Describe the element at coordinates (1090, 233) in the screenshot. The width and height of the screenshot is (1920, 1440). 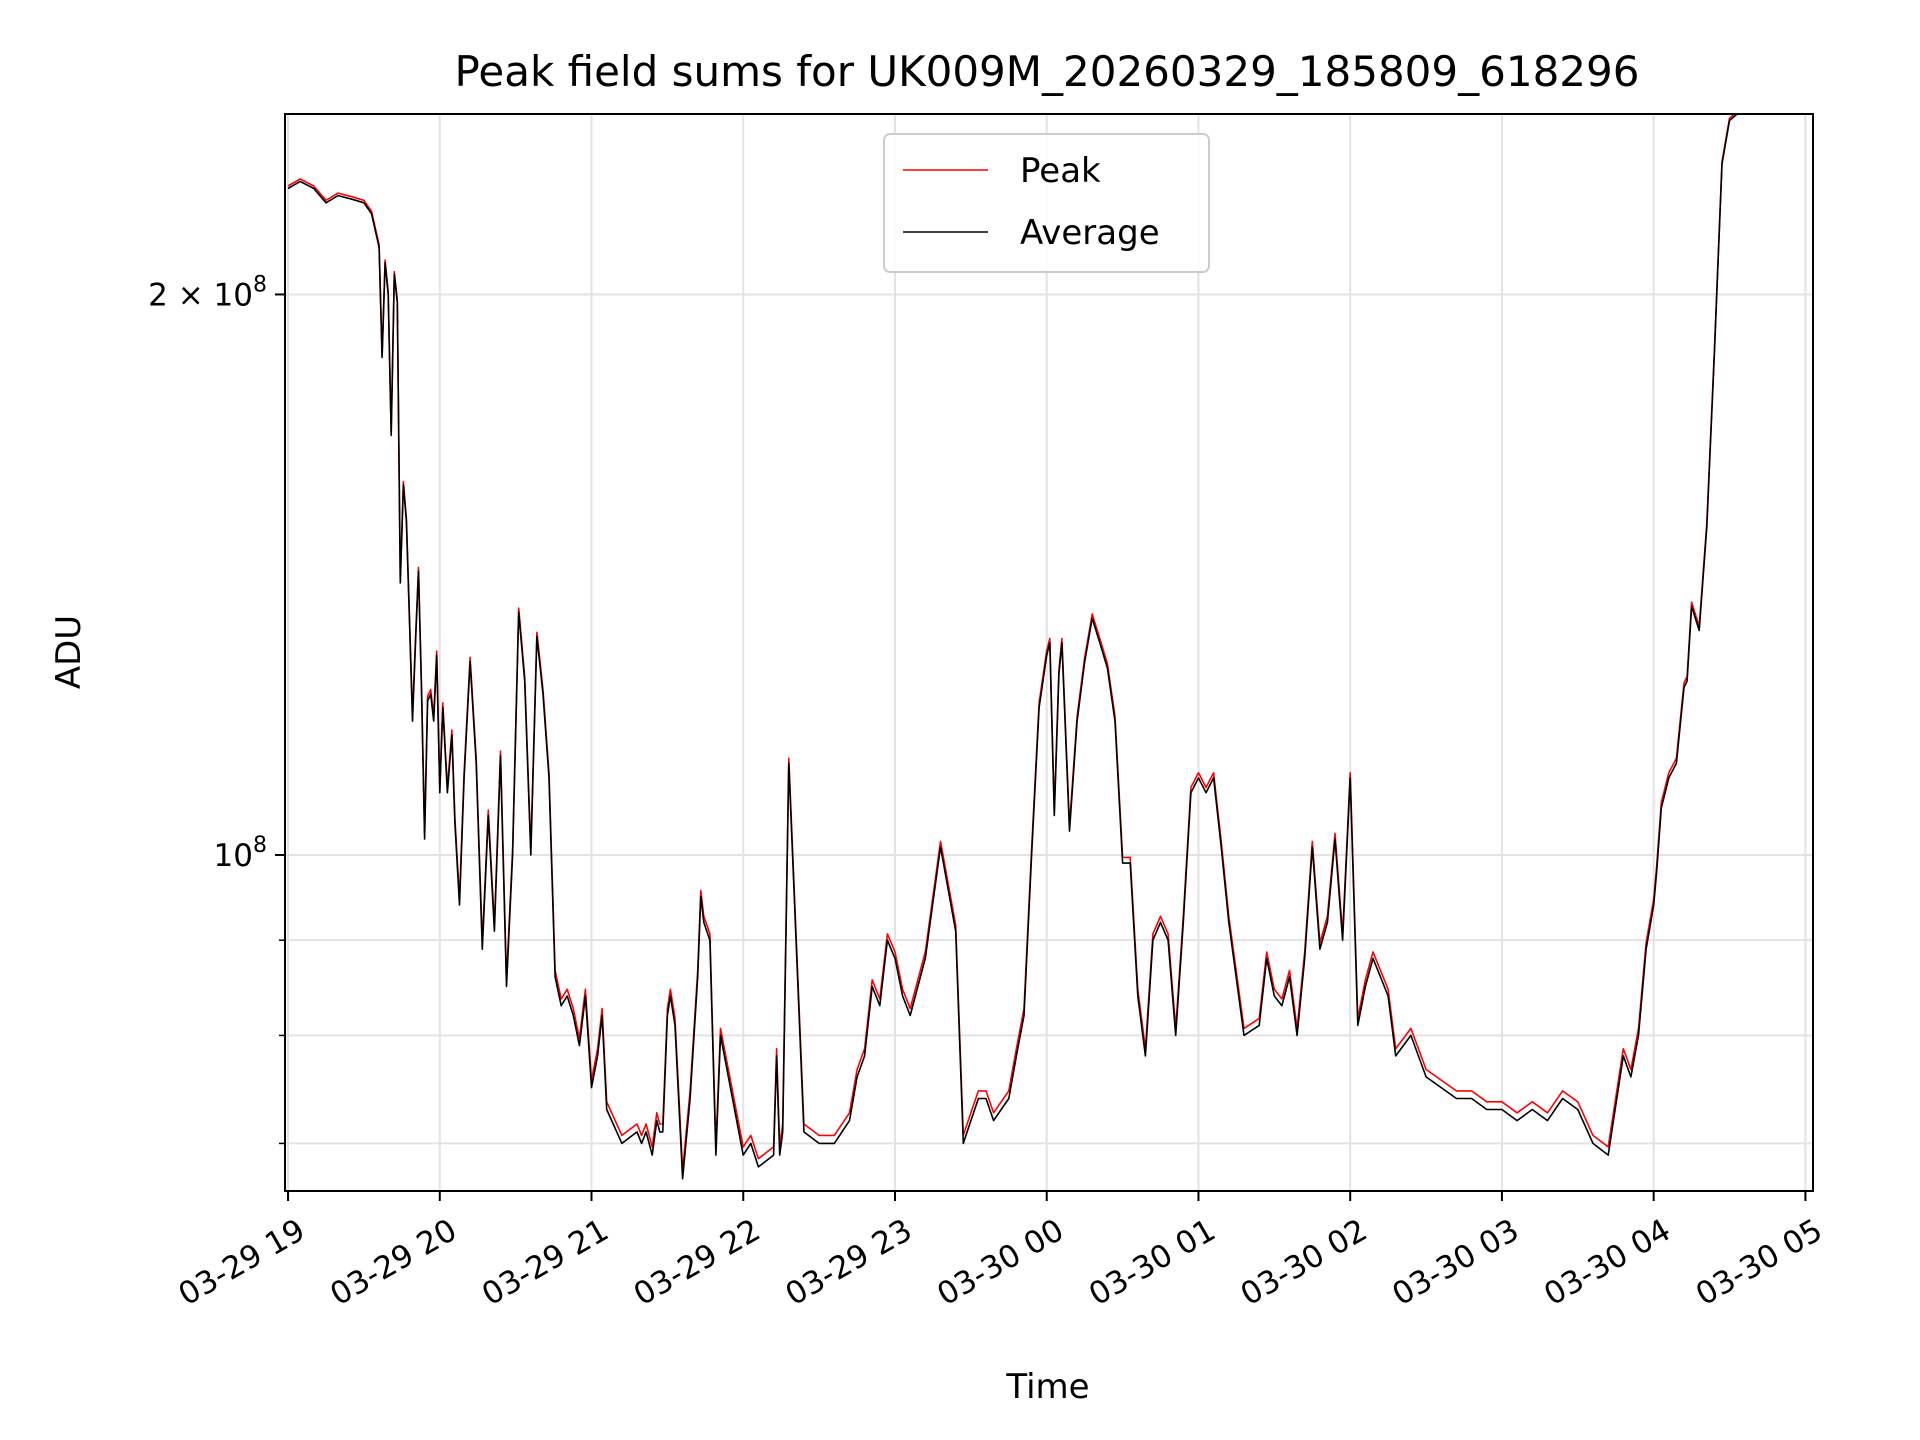
I see `legend-label-average: Average` at that location.